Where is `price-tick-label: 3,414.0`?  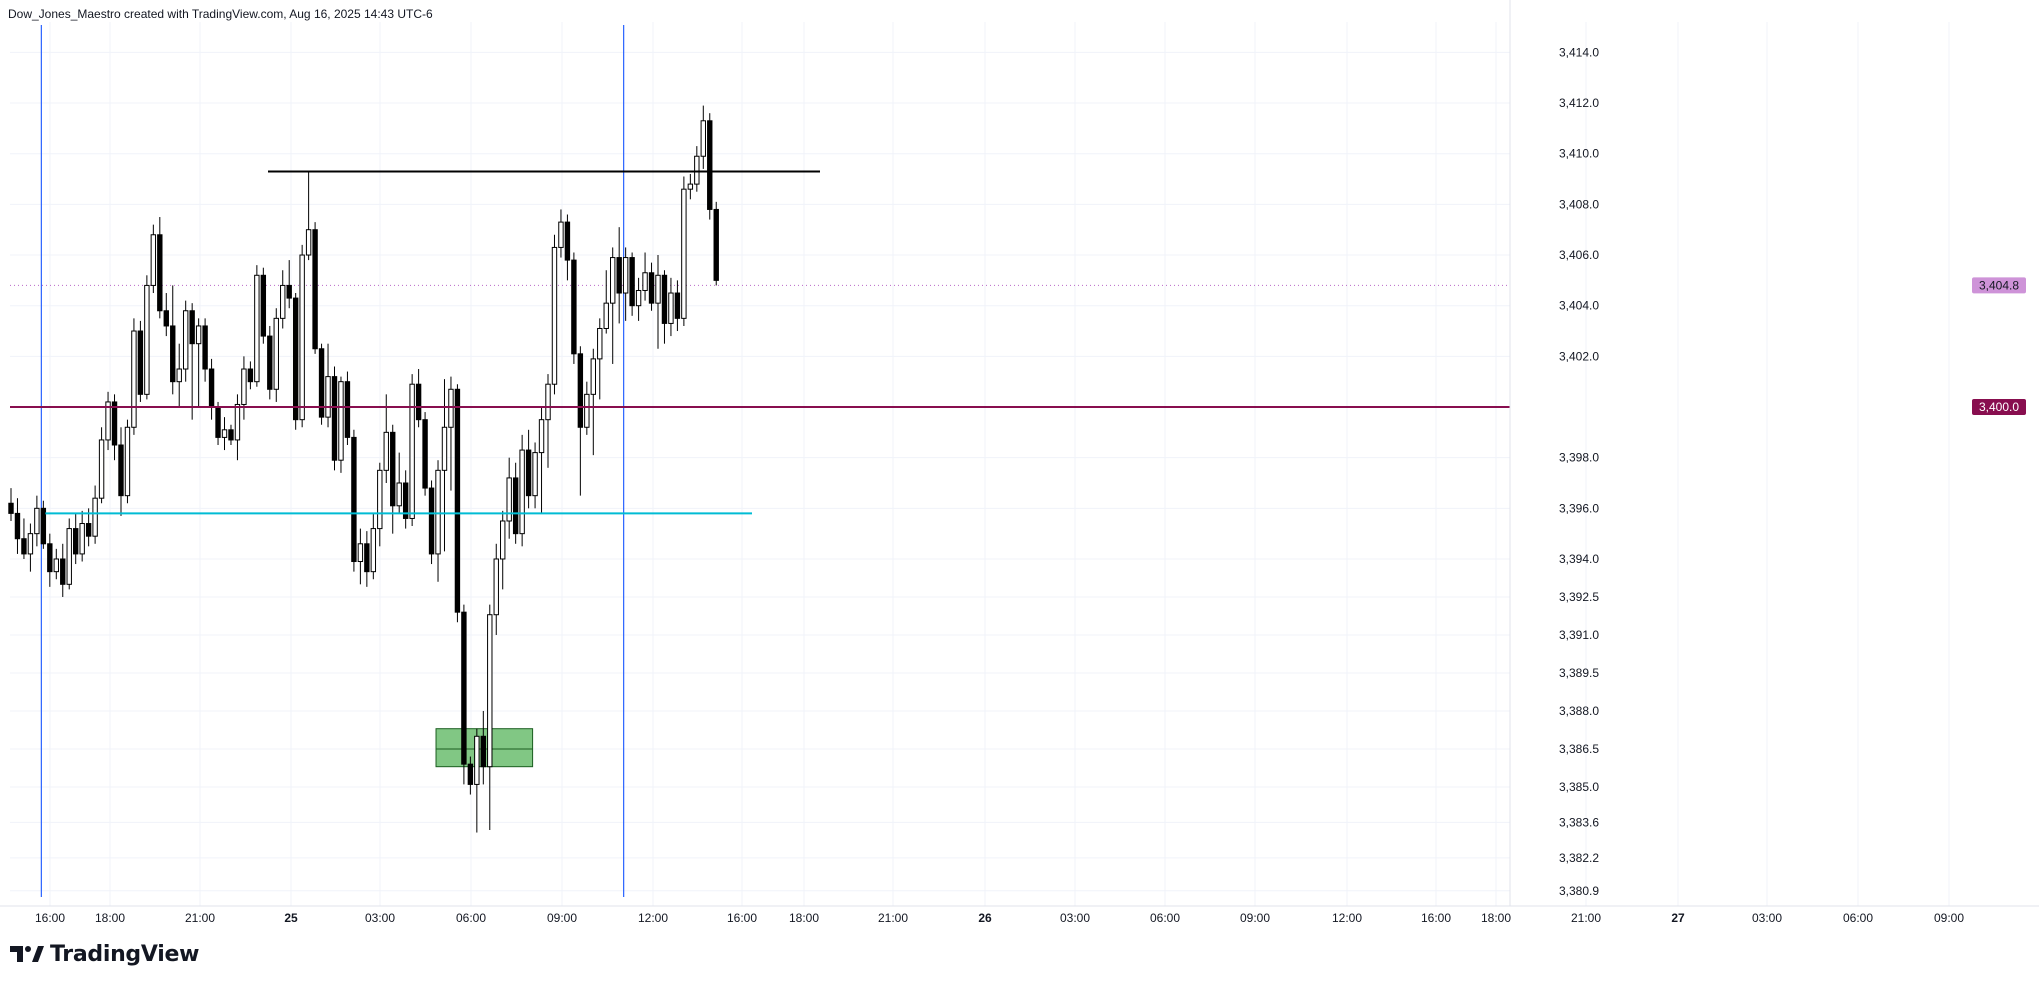
price-tick-label: 3,414.0 is located at coordinates (1579, 52).